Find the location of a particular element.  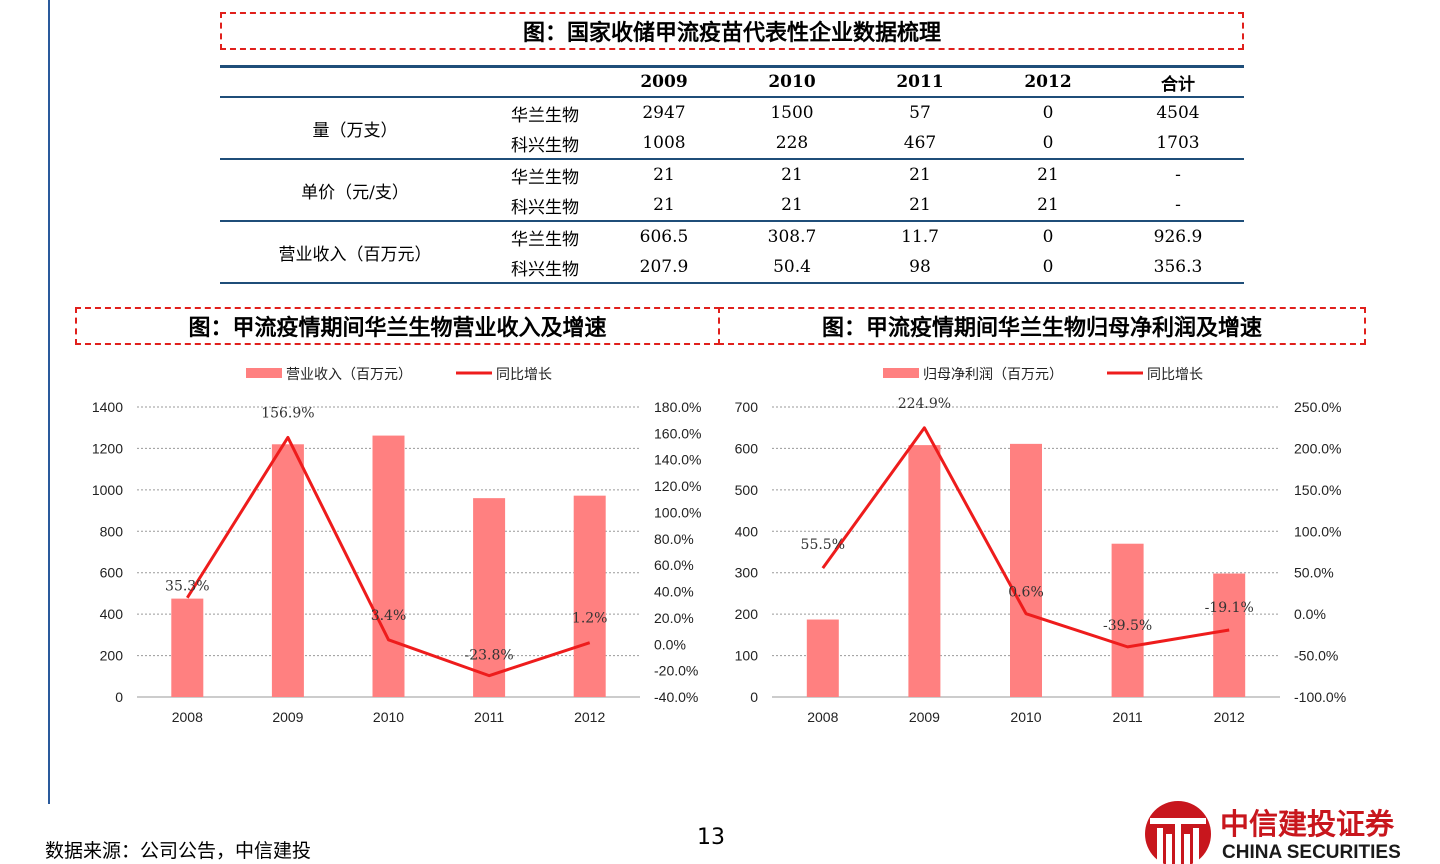

y2-tick-label: 160.0% is located at coordinates (677, 433).